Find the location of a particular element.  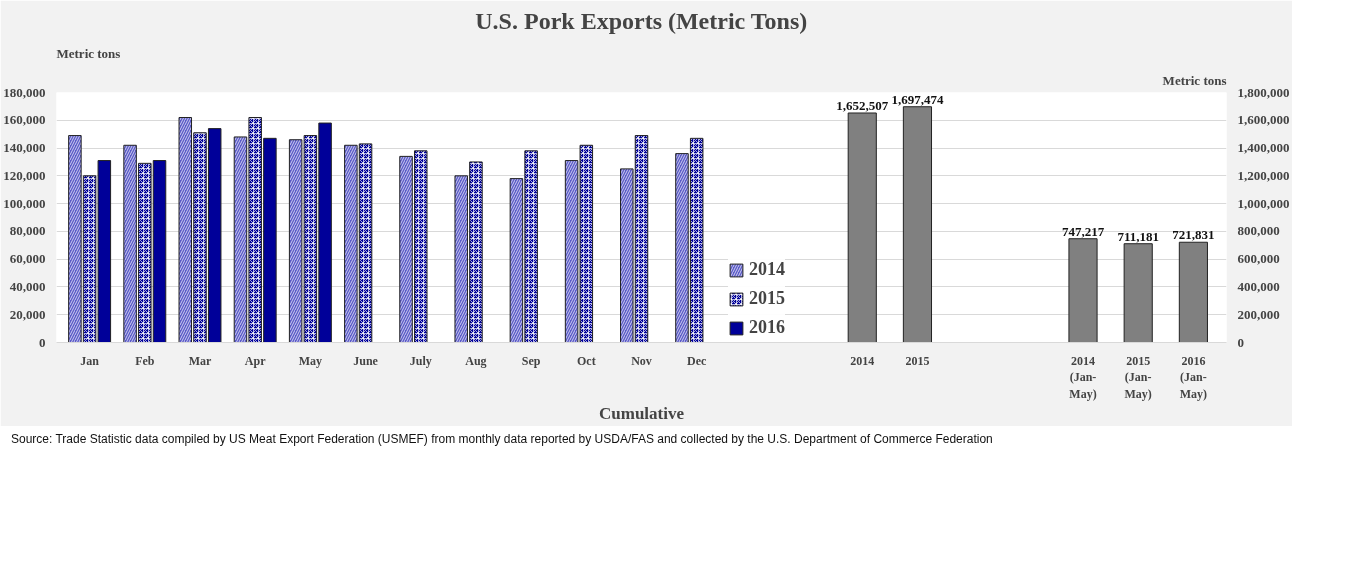

data-label: 747,217 is located at coordinates (1083, 231).